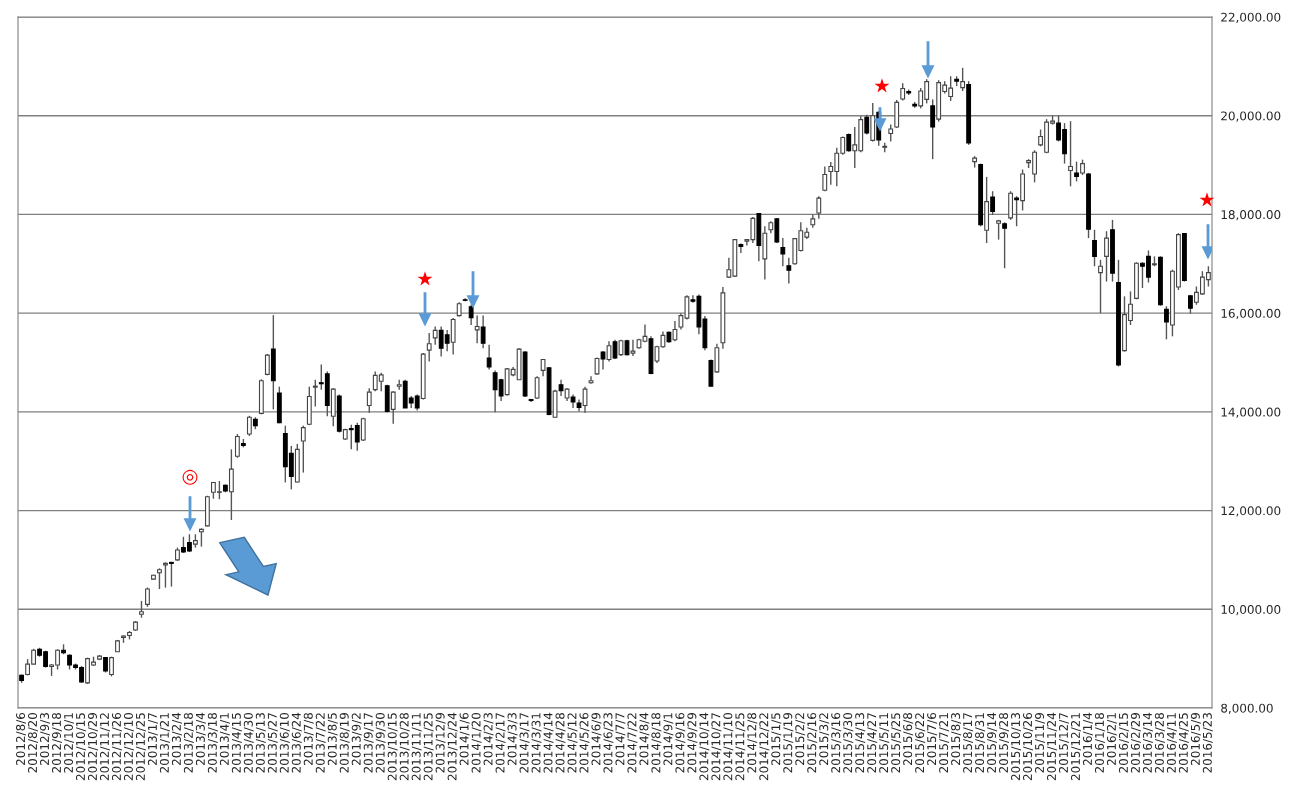  Describe the element at coordinates (272, 743) in the screenshot. I see `x-tick-label: 2013/5/27` at that location.